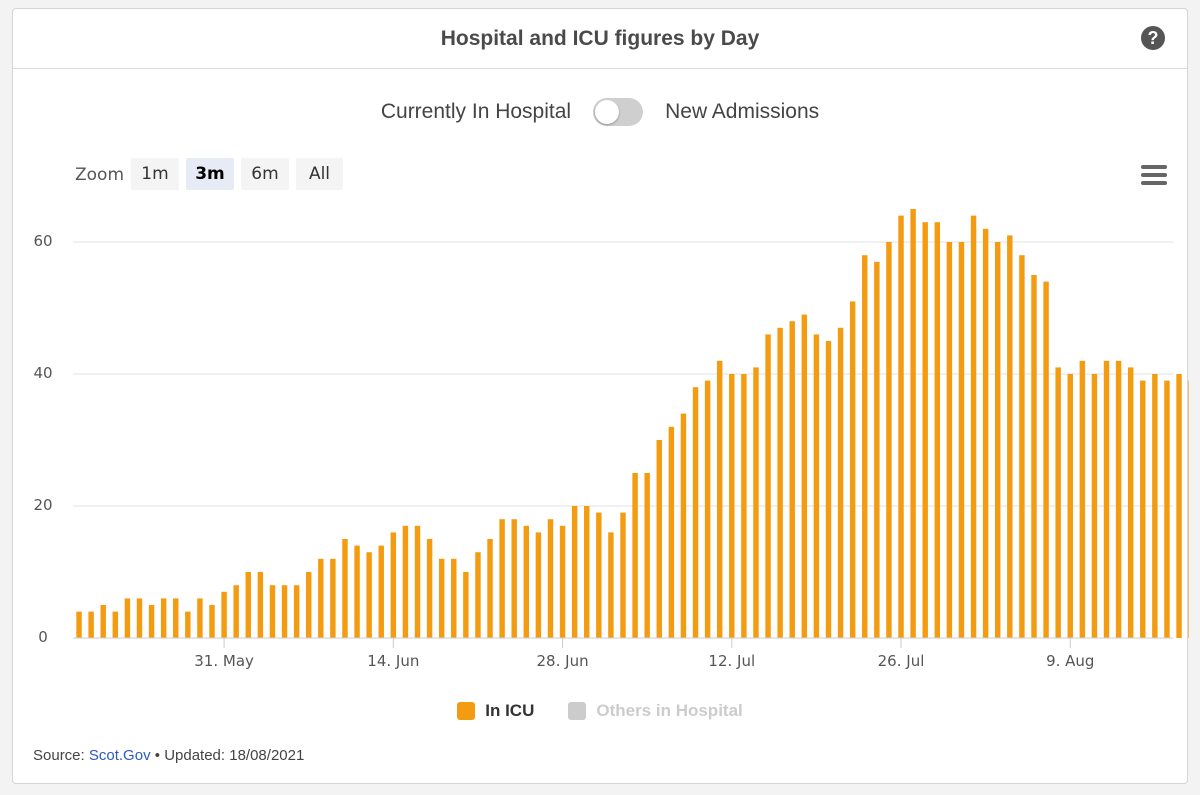 This screenshot has height=795, width=1200. Describe the element at coordinates (210, 174) in the screenshot. I see `zoom-3m-button: 3m` at that location.